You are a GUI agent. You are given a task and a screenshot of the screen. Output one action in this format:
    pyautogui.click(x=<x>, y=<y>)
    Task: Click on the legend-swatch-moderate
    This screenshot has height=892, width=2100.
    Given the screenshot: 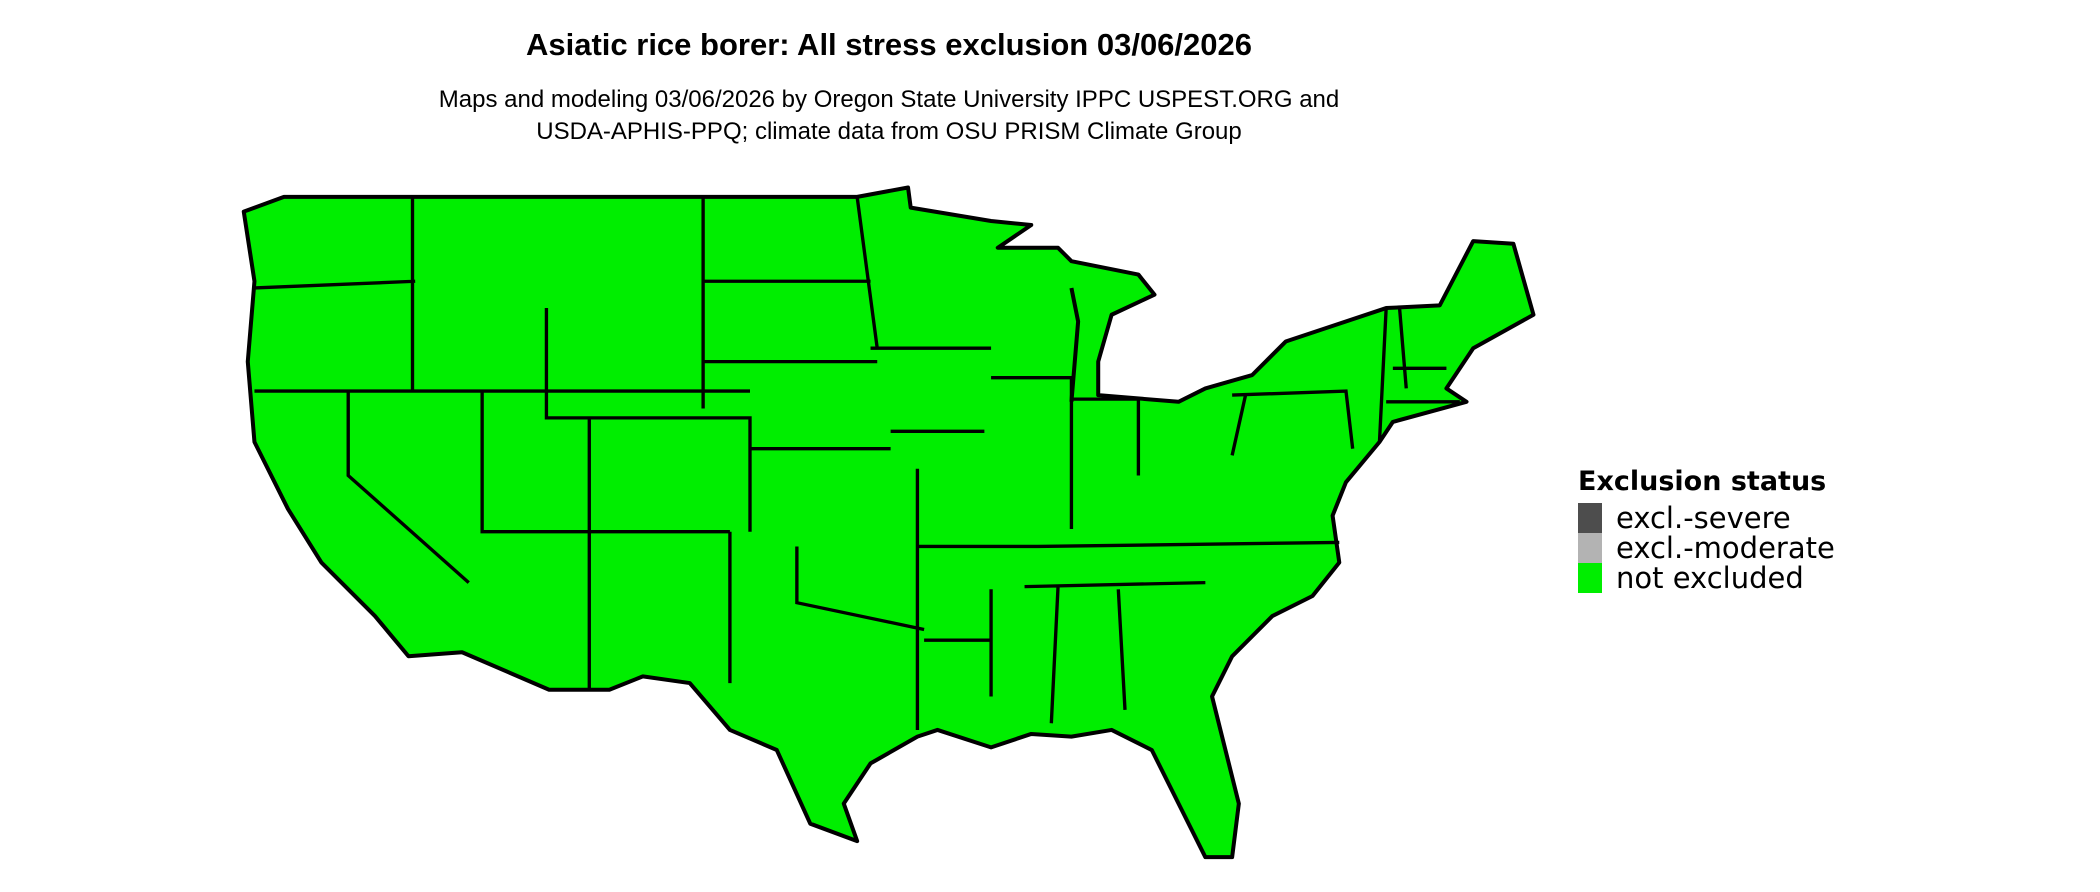 What is the action you would take?
    pyautogui.click(x=1590, y=548)
    